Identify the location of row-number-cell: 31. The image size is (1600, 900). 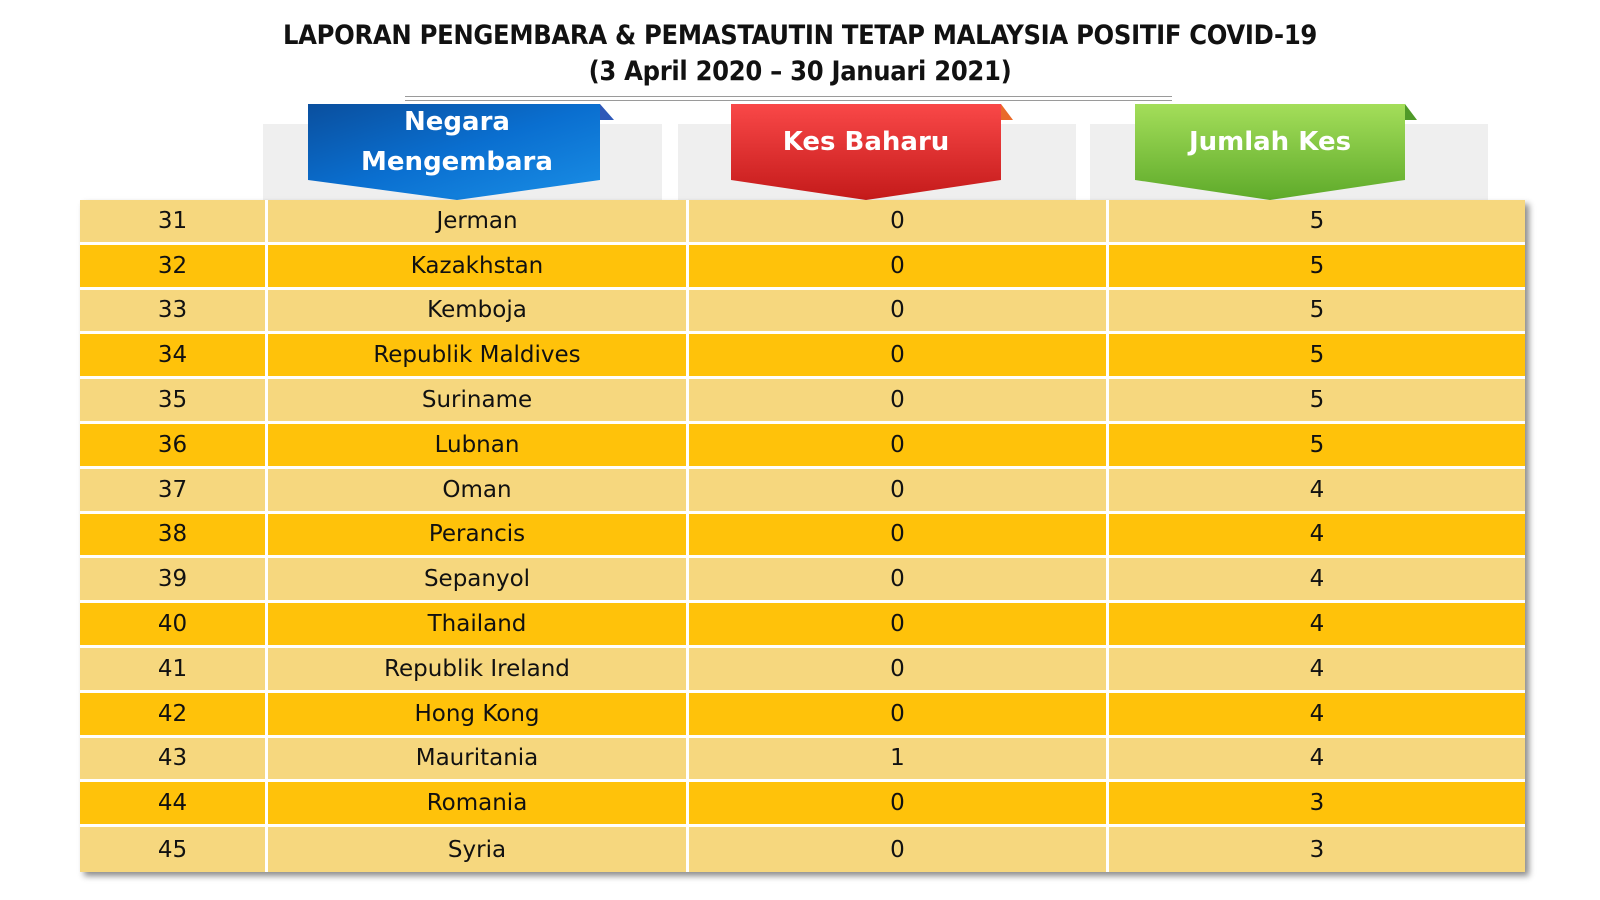
(174, 222).